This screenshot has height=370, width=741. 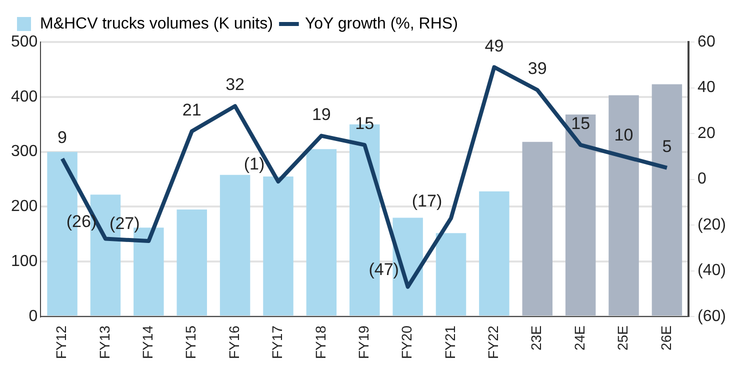 I want to click on x-tick-label: FY15, so click(x=190, y=342).